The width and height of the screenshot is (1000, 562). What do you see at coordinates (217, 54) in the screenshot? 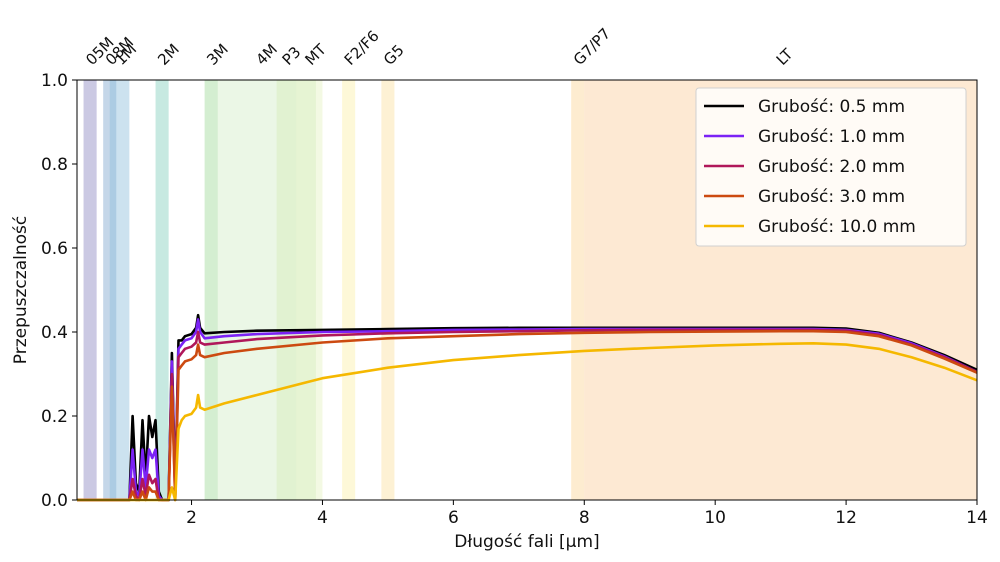
I see `band-label: 3M` at bounding box center [217, 54].